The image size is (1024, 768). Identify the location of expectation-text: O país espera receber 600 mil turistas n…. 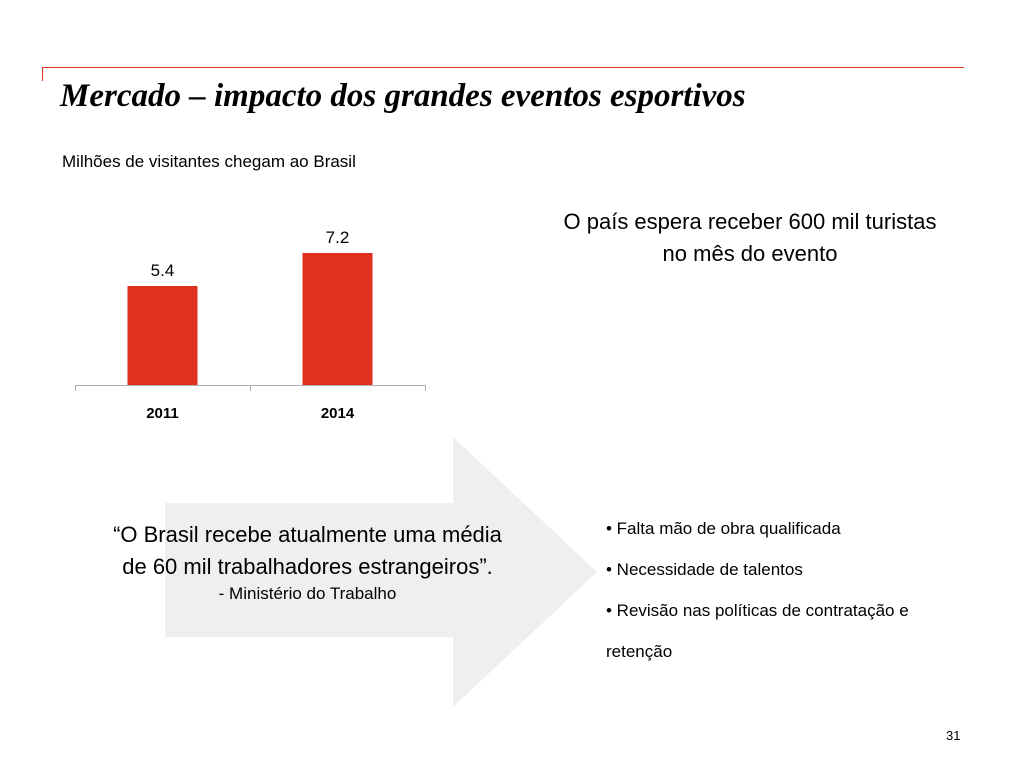
(750, 238).